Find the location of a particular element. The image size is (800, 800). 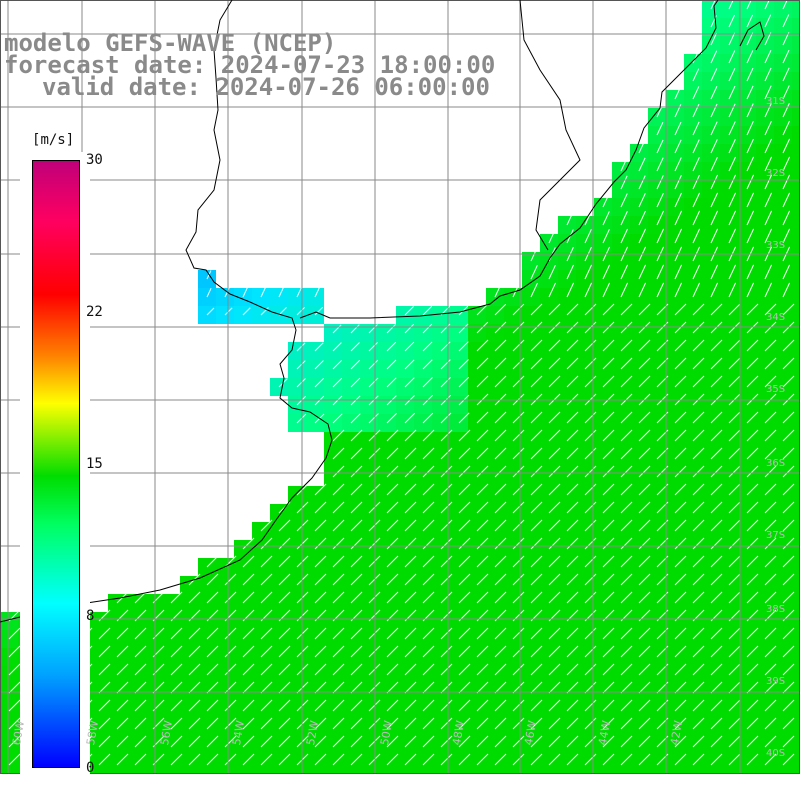

model-title: modelo GEFS-WAVE (NCEP) is located at coordinates (170, 43).